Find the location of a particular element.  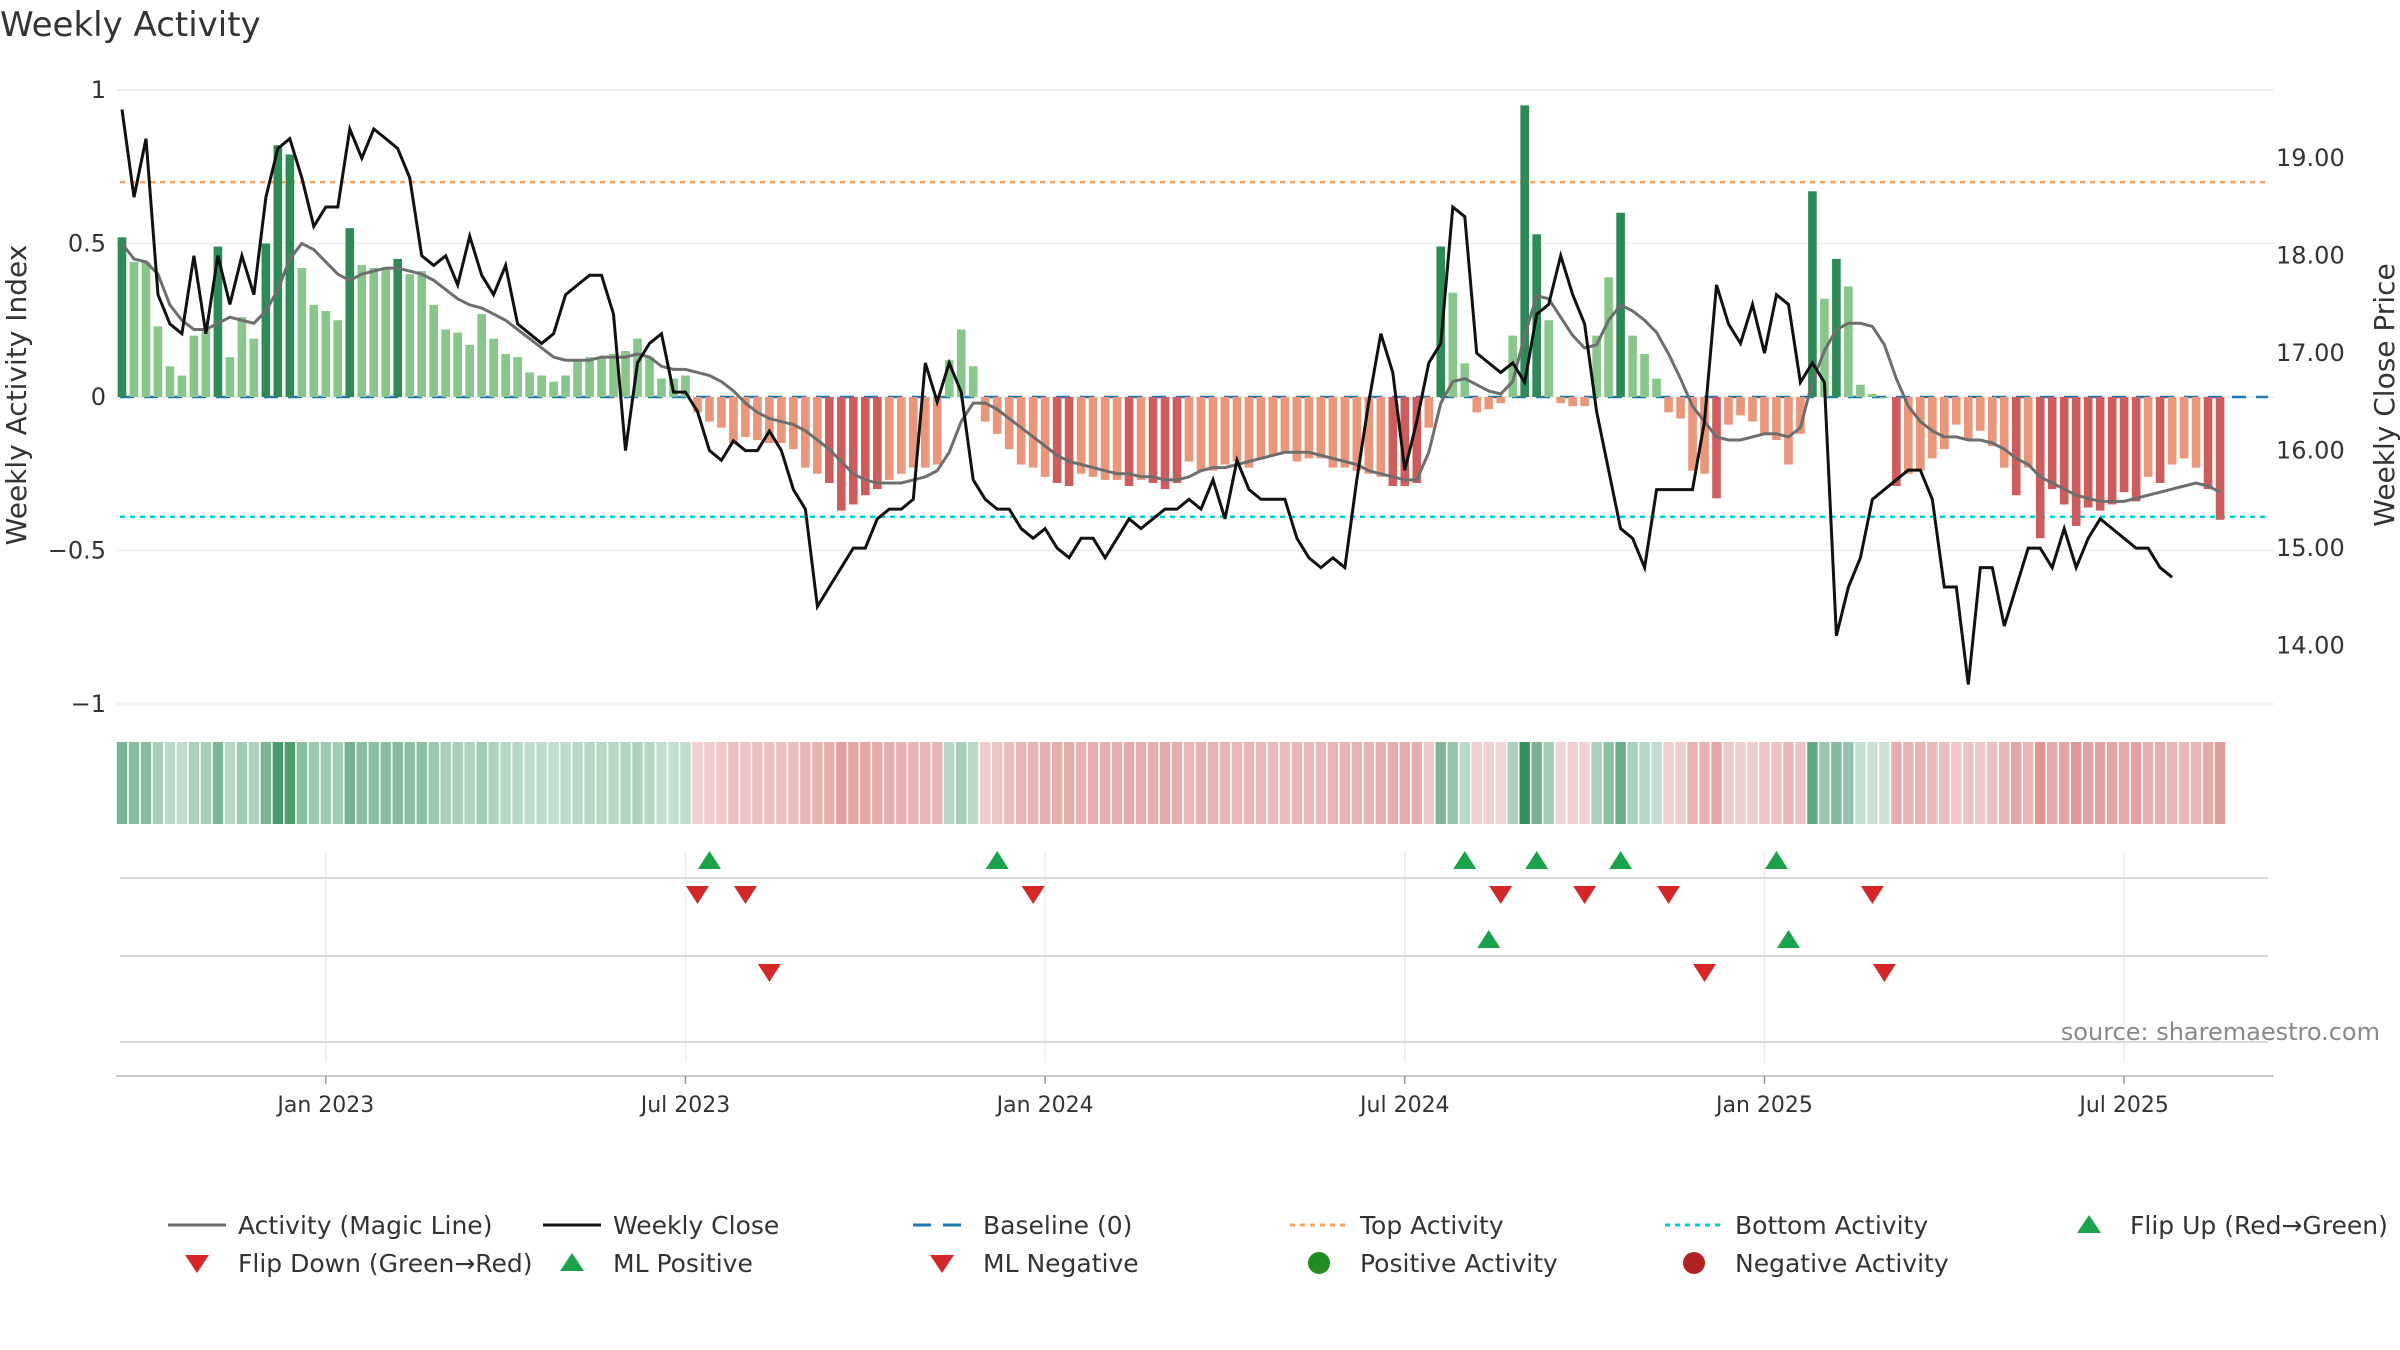

left-tick-label: 1 is located at coordinates (98, 90).